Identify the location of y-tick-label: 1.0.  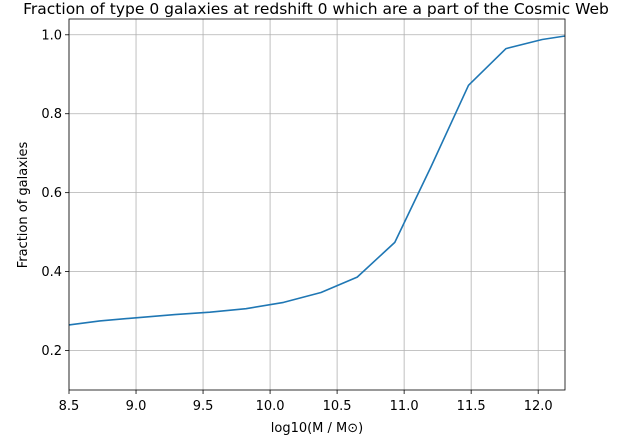
(51, 35).